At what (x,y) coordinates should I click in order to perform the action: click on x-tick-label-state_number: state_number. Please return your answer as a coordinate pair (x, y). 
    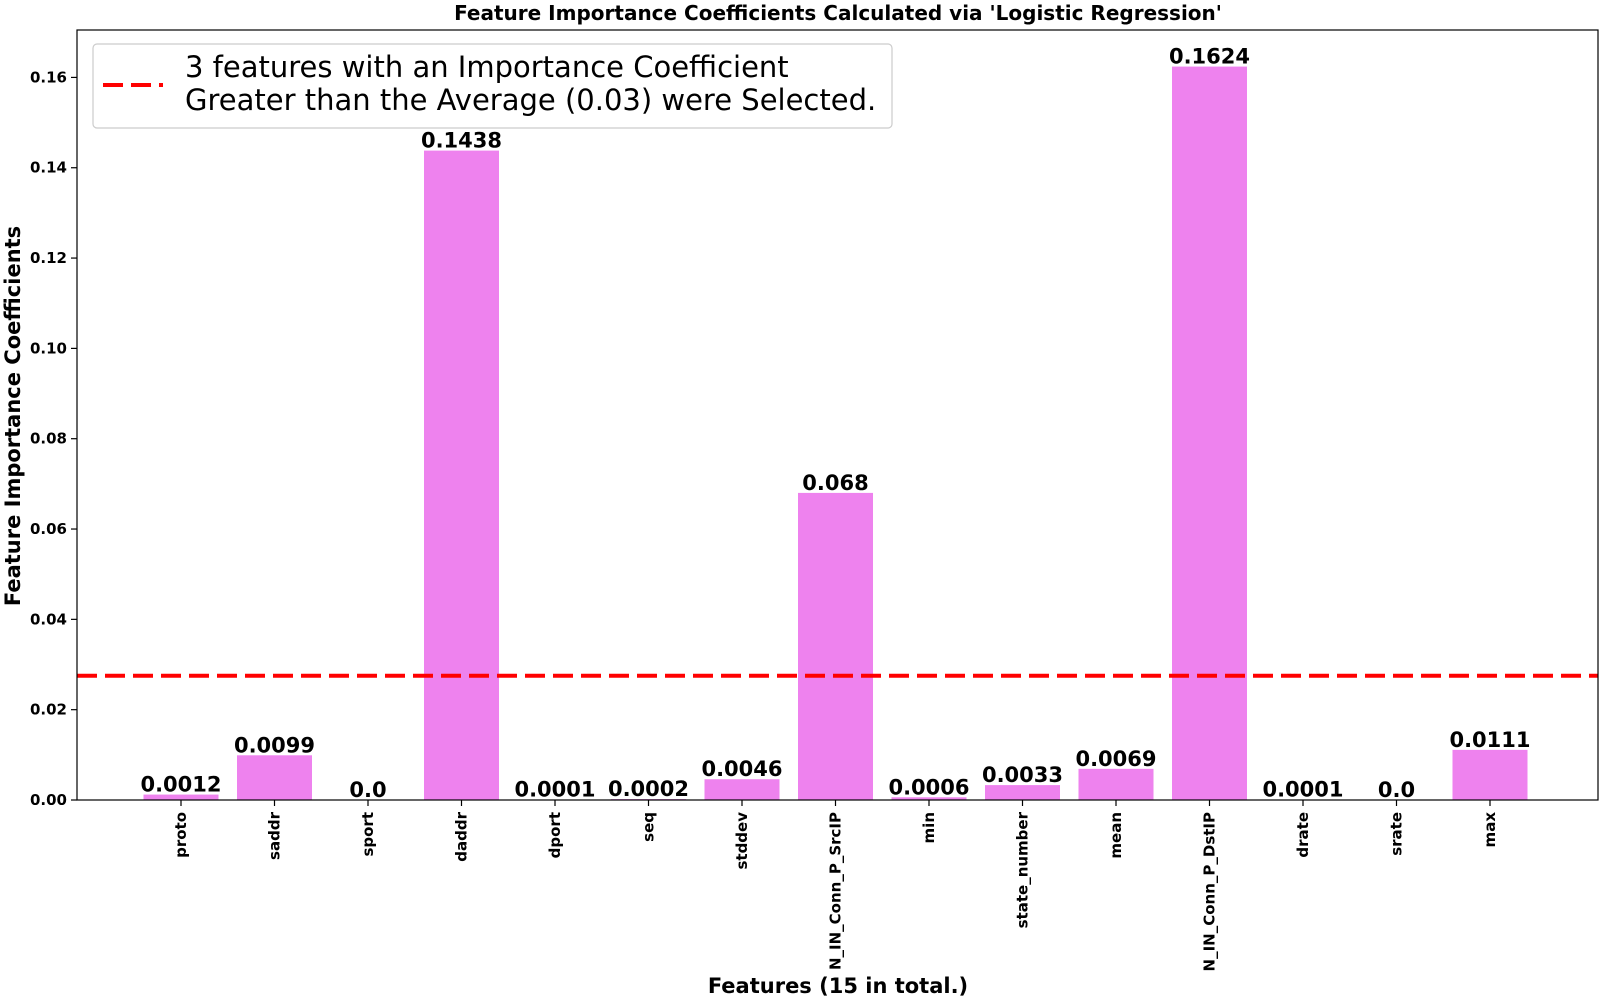
    Looking at the image, I should click on (1023, 869).